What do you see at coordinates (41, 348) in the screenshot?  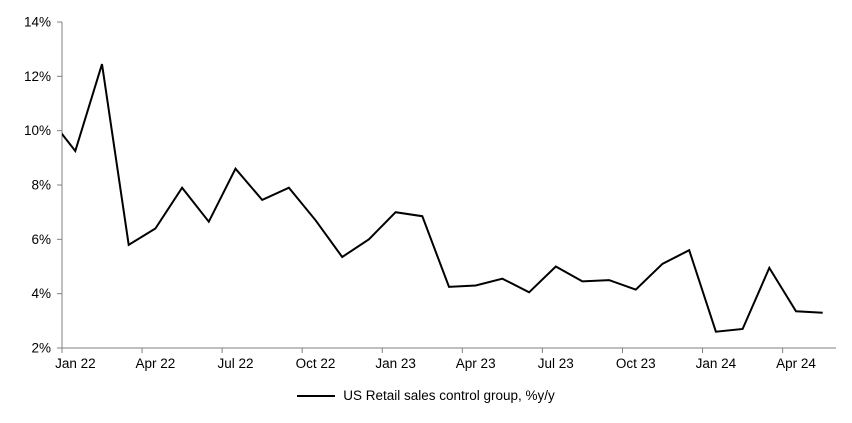 I see `y-tick-label: 2%` at bounding box center [41, 348].